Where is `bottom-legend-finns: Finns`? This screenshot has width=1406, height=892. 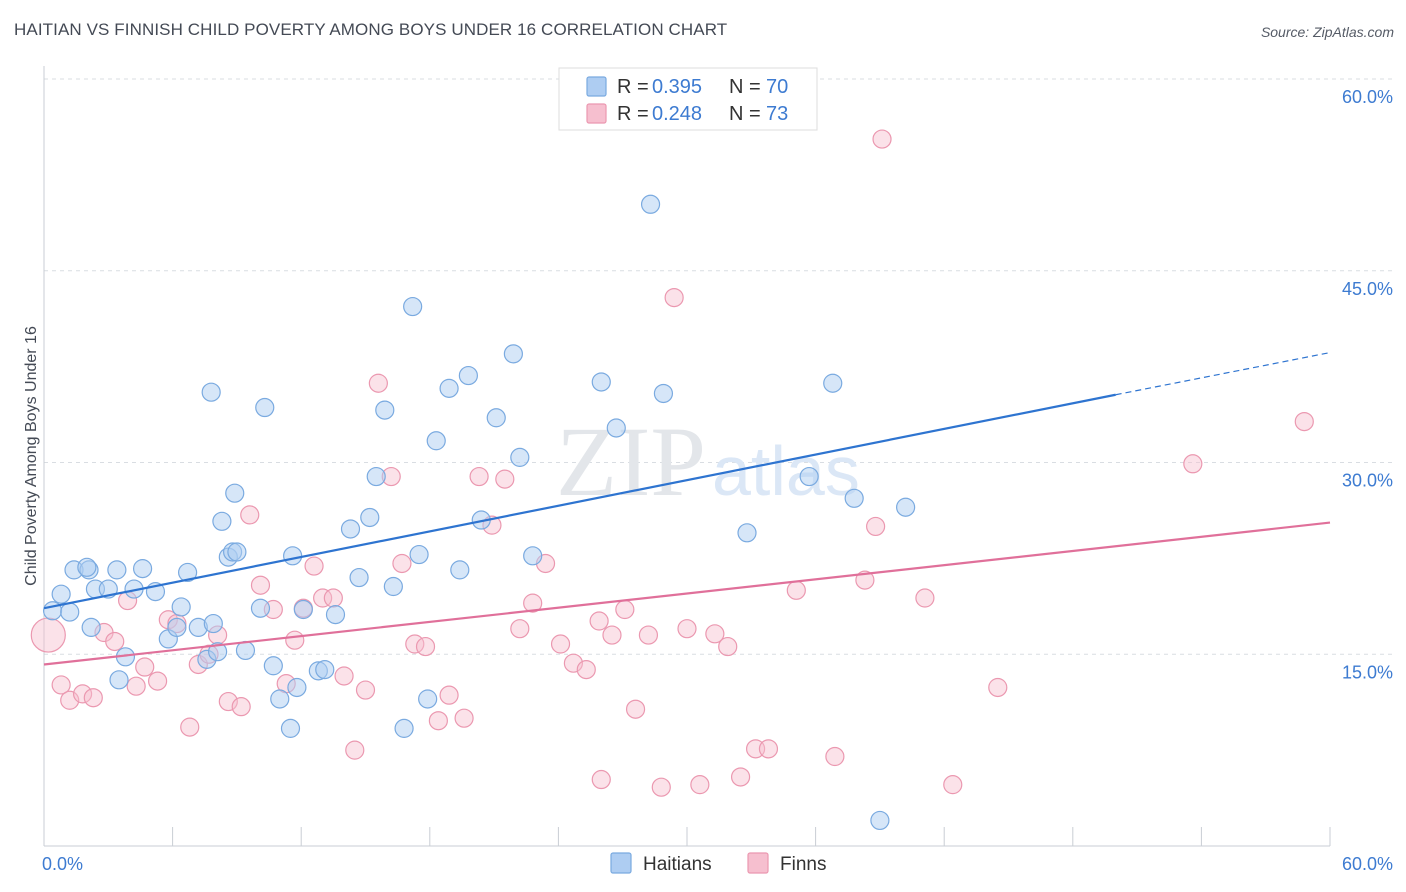 bottom-legend-finns: Finns is located at coordinates (803, 864).